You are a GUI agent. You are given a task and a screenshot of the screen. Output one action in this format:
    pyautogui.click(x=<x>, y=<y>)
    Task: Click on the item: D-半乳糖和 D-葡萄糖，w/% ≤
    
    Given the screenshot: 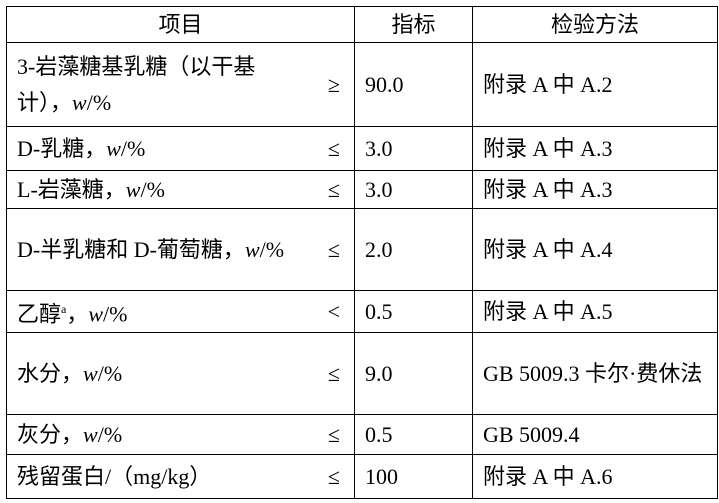 What is the action you would take?
    pyautogui.click(x=180, y=250)
    